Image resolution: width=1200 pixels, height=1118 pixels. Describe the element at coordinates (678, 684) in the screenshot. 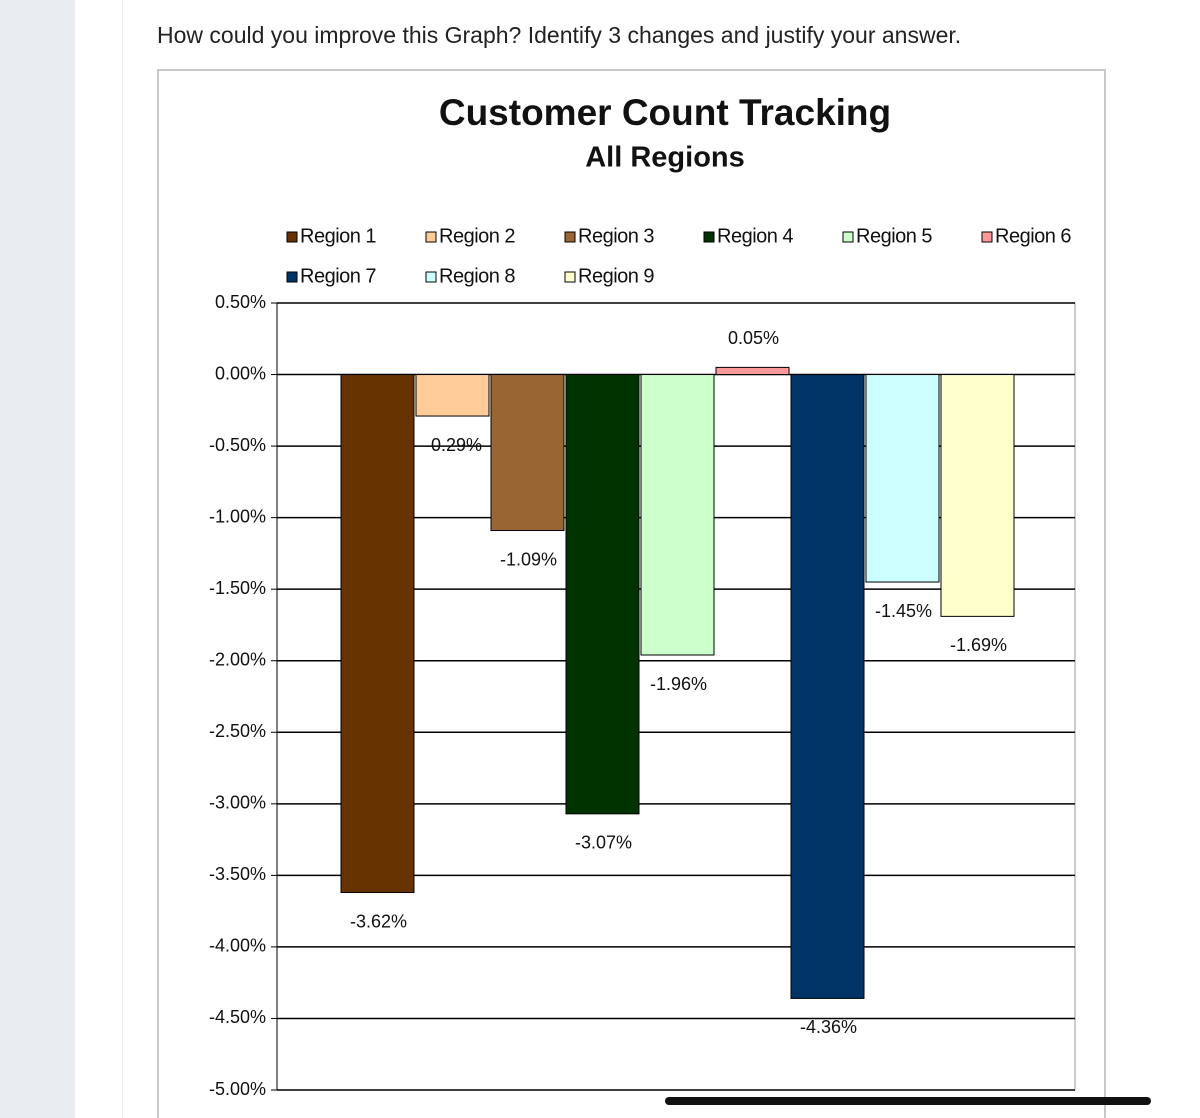

I see `value-label: -1.96%` at that location.